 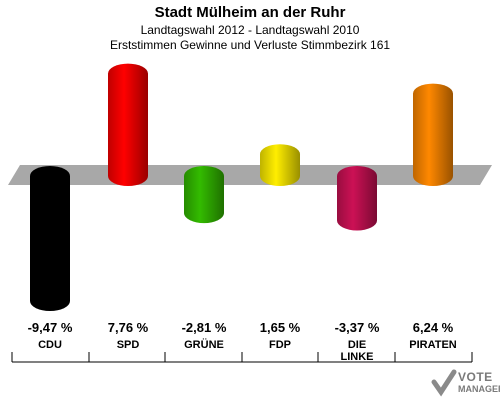 What do you see at coordinates (357, 351) in the screenshot?
I see `category-label-die-linke: DIE LINKE` at bounding box center [357, 351].